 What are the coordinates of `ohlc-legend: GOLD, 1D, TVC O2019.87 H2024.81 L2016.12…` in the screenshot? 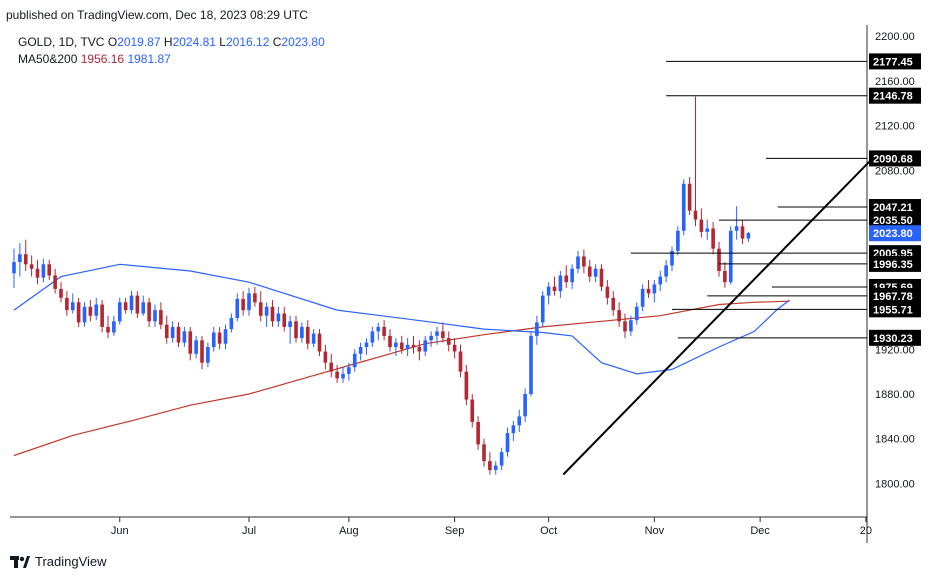 It's located at (171, 42).